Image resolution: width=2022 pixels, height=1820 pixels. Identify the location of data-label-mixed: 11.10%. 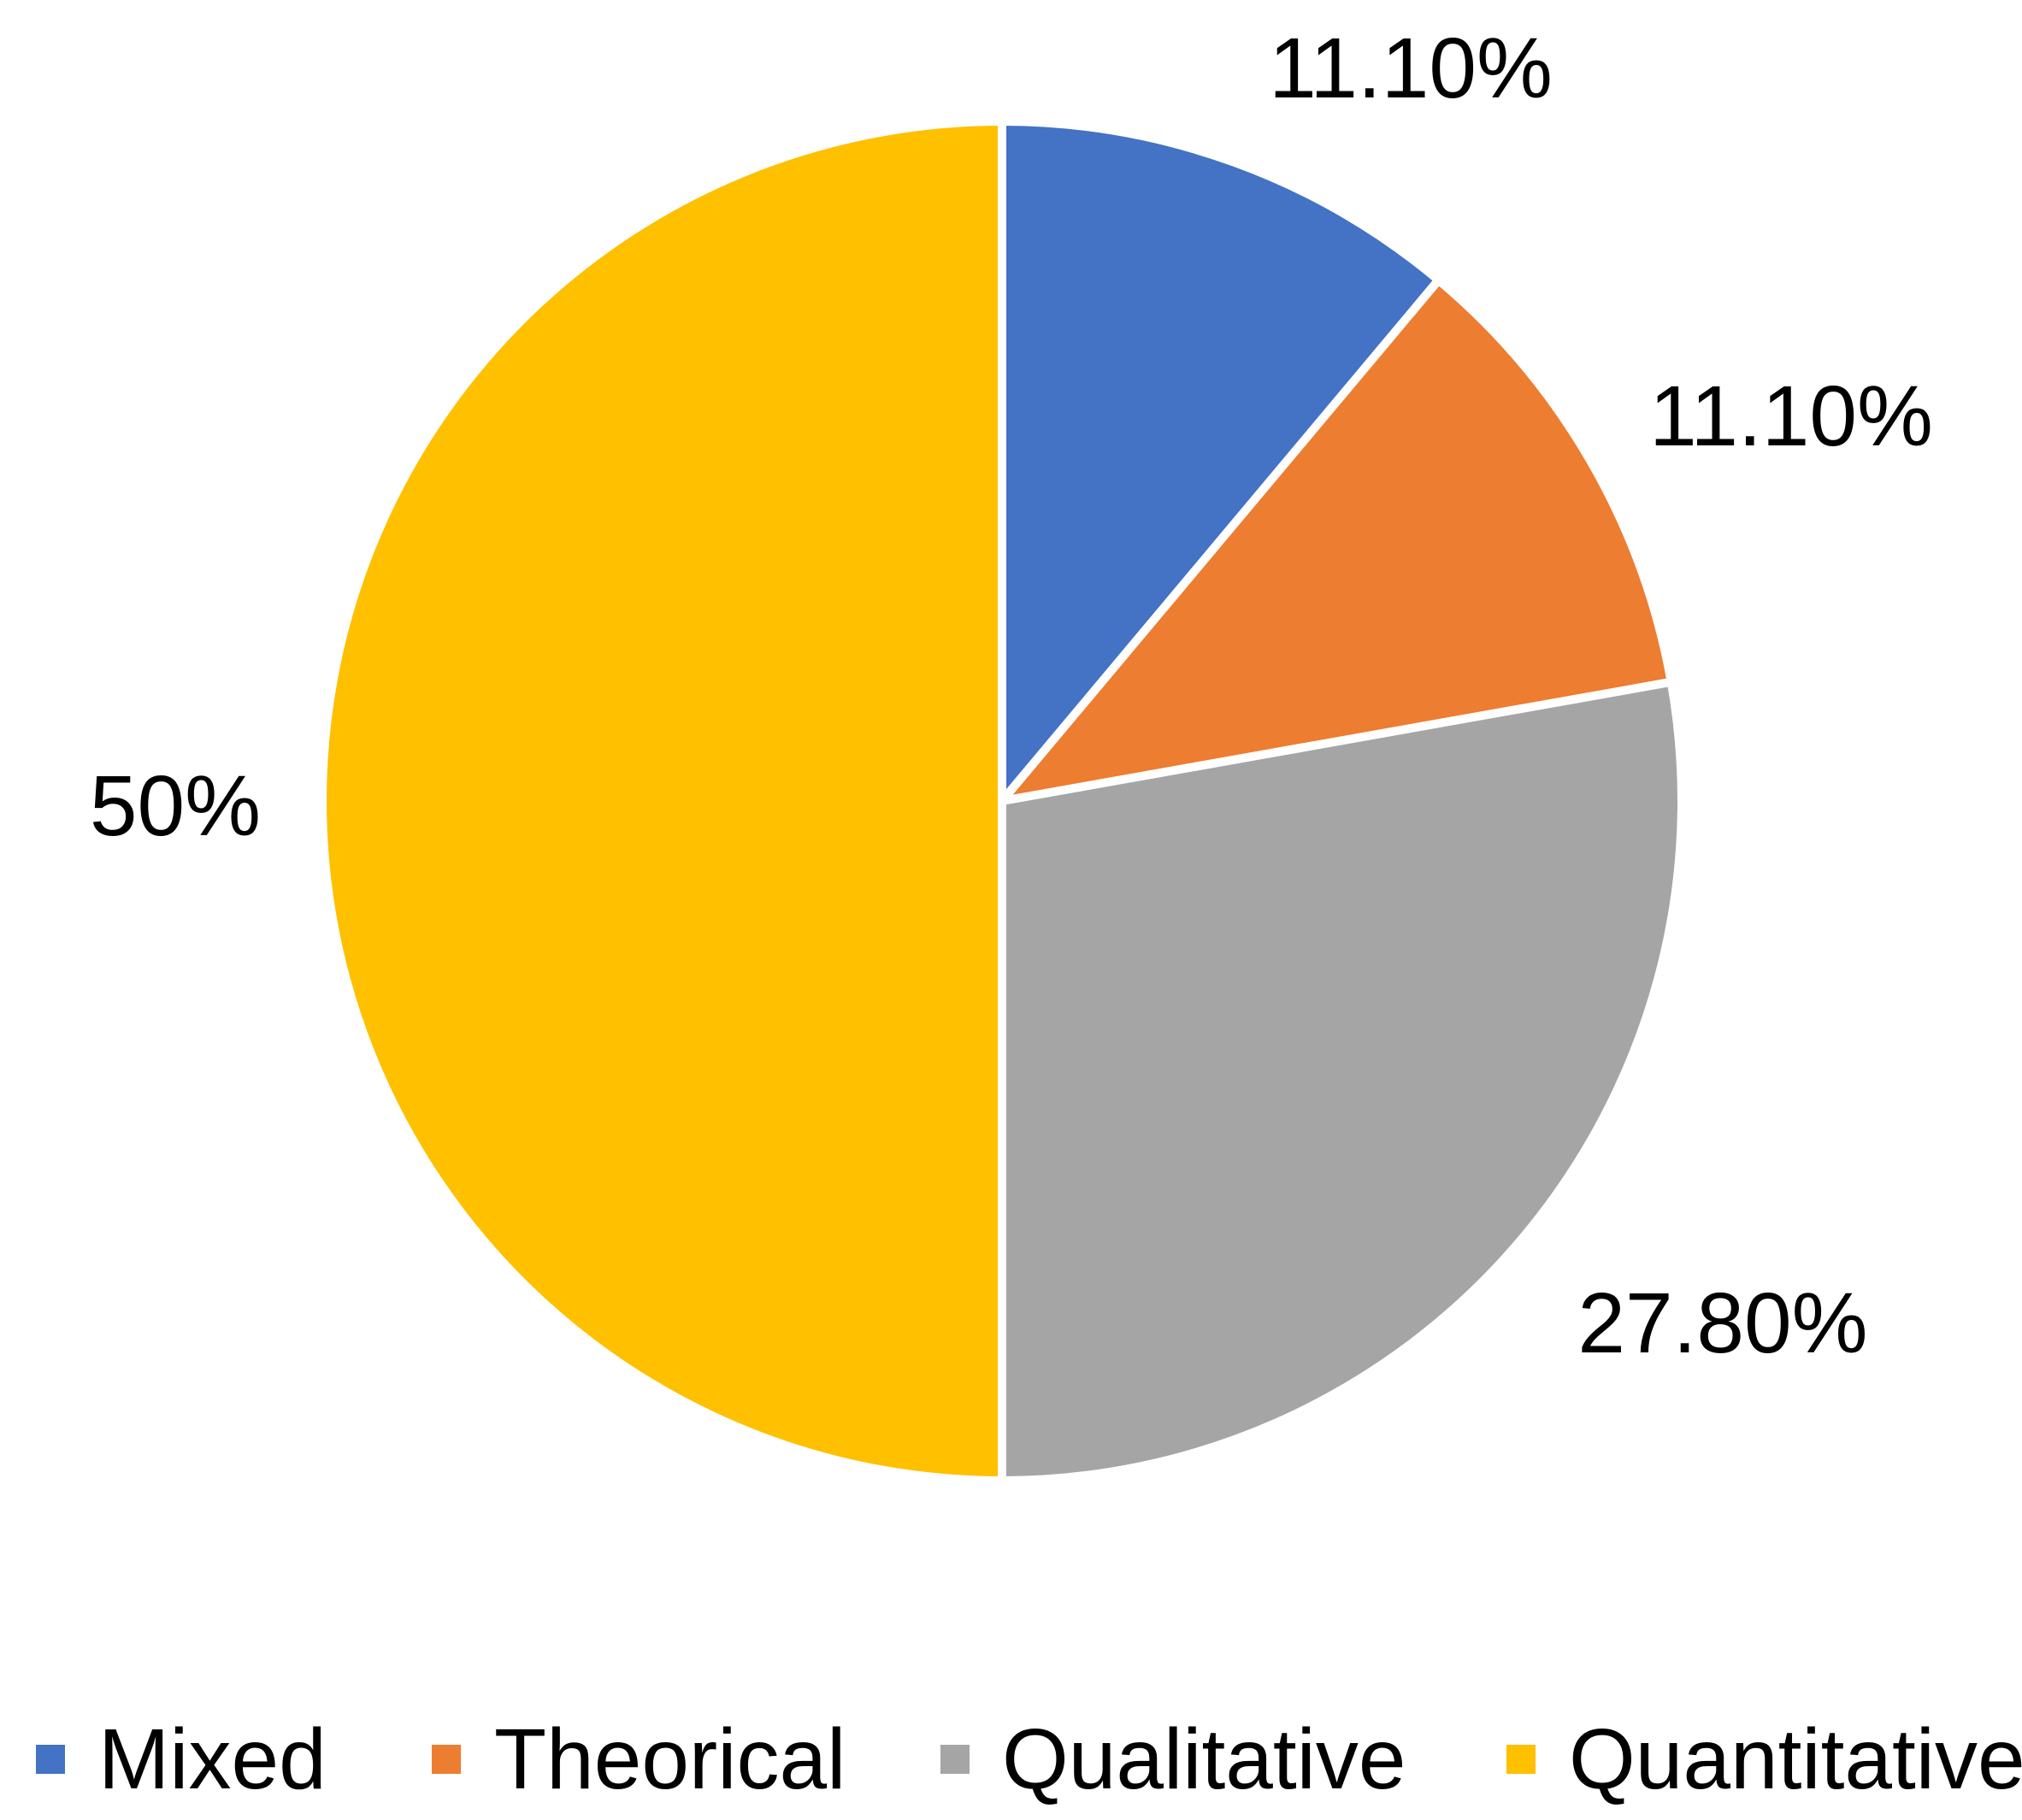
(1411, 68).